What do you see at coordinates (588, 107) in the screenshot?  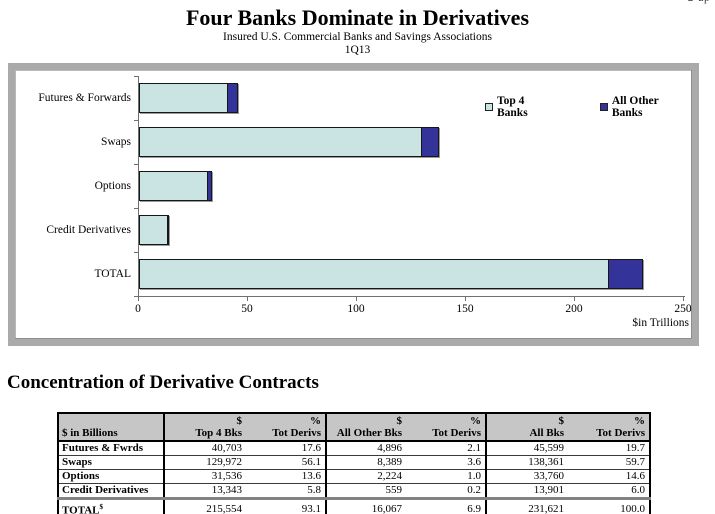 I see `chart-legend: Top 4 Banks All Other Banks` at bounding box center [588, 107].